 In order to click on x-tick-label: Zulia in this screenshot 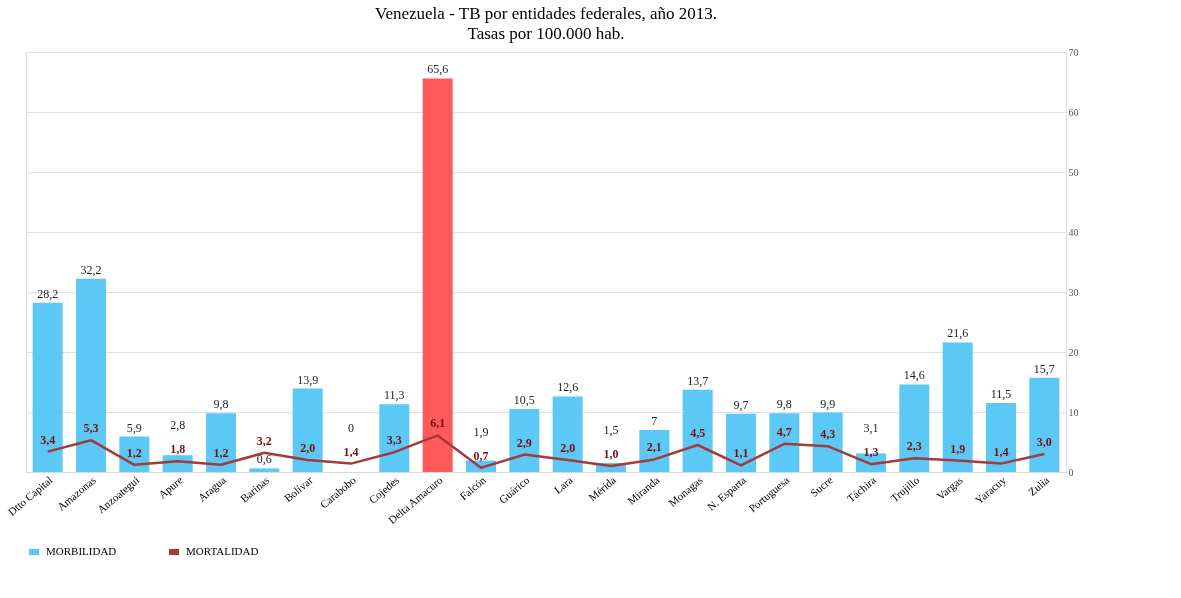, I will do `click(1038, 485)`.